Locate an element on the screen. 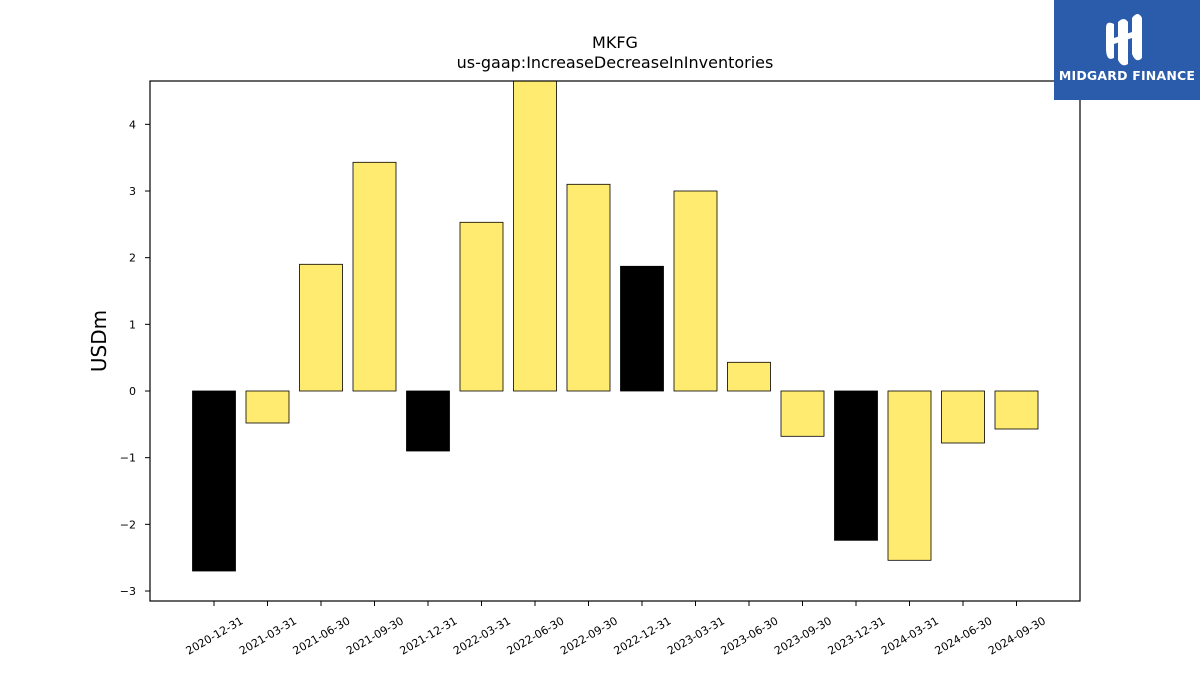 This screenshot has width=1200, height=675. y-axis-ticks: −3 −2 −1 0 1 2 3 4 is located at coordinates (135, 358).